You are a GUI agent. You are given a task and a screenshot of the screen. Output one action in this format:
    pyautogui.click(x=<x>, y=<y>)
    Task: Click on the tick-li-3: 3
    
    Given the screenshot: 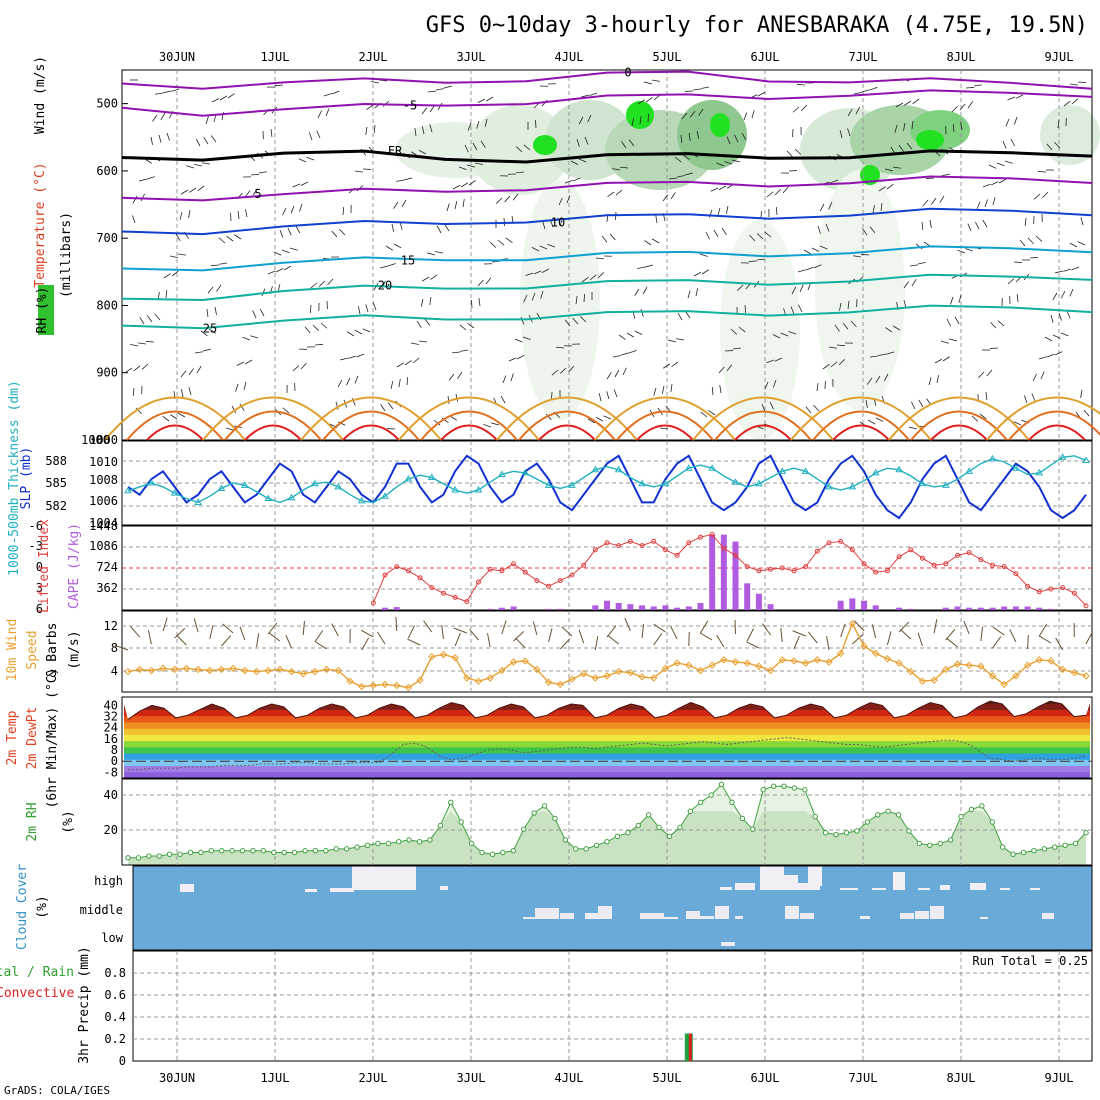 What is the action you would take?
    pyautogui.click(x=39, y=588)
    